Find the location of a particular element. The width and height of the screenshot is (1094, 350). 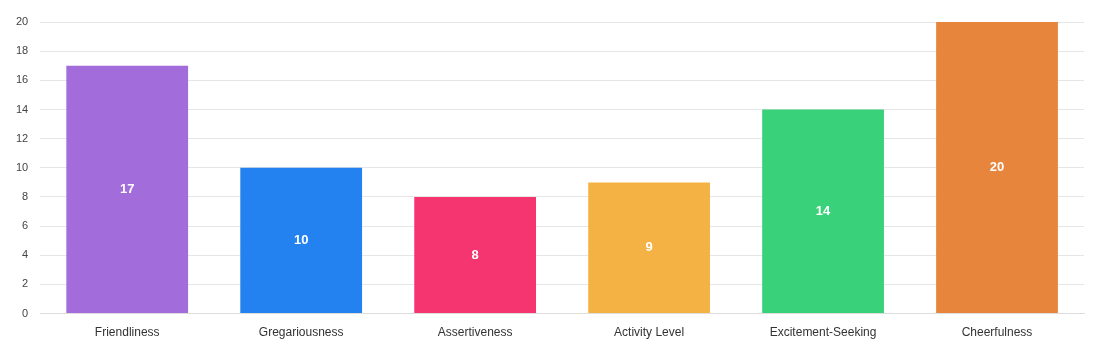

y-tick-label: 20 is located at coordinates (22, 21).